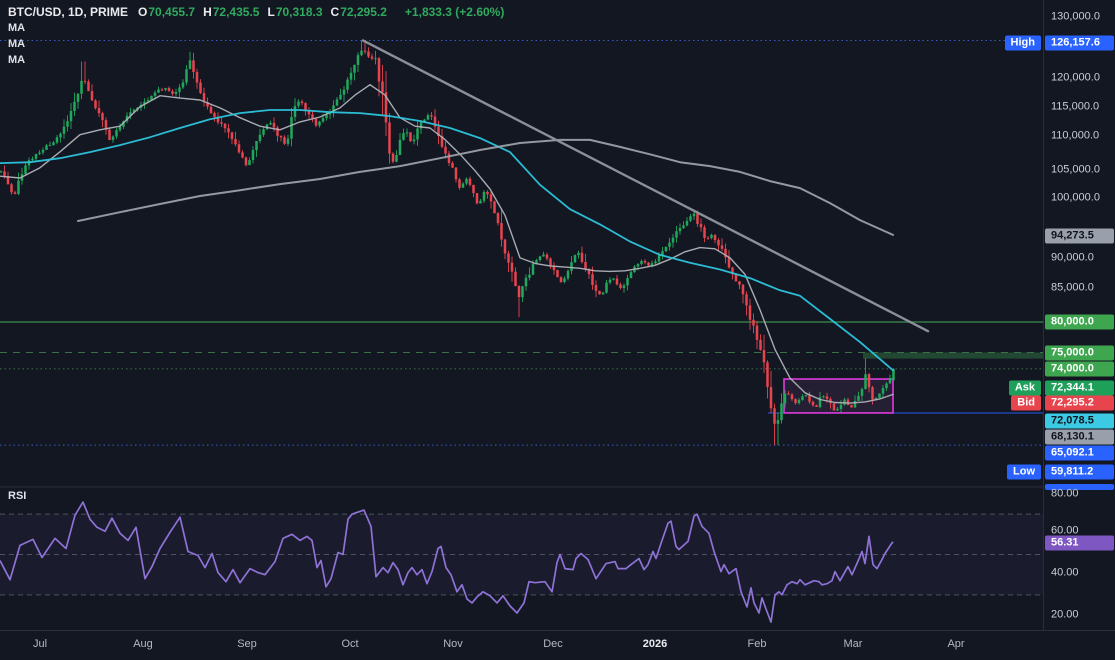  Describe the element at coordinates (1065, 572) in the screenshot. I see `rsi-axis-label: 40.00` at that location.